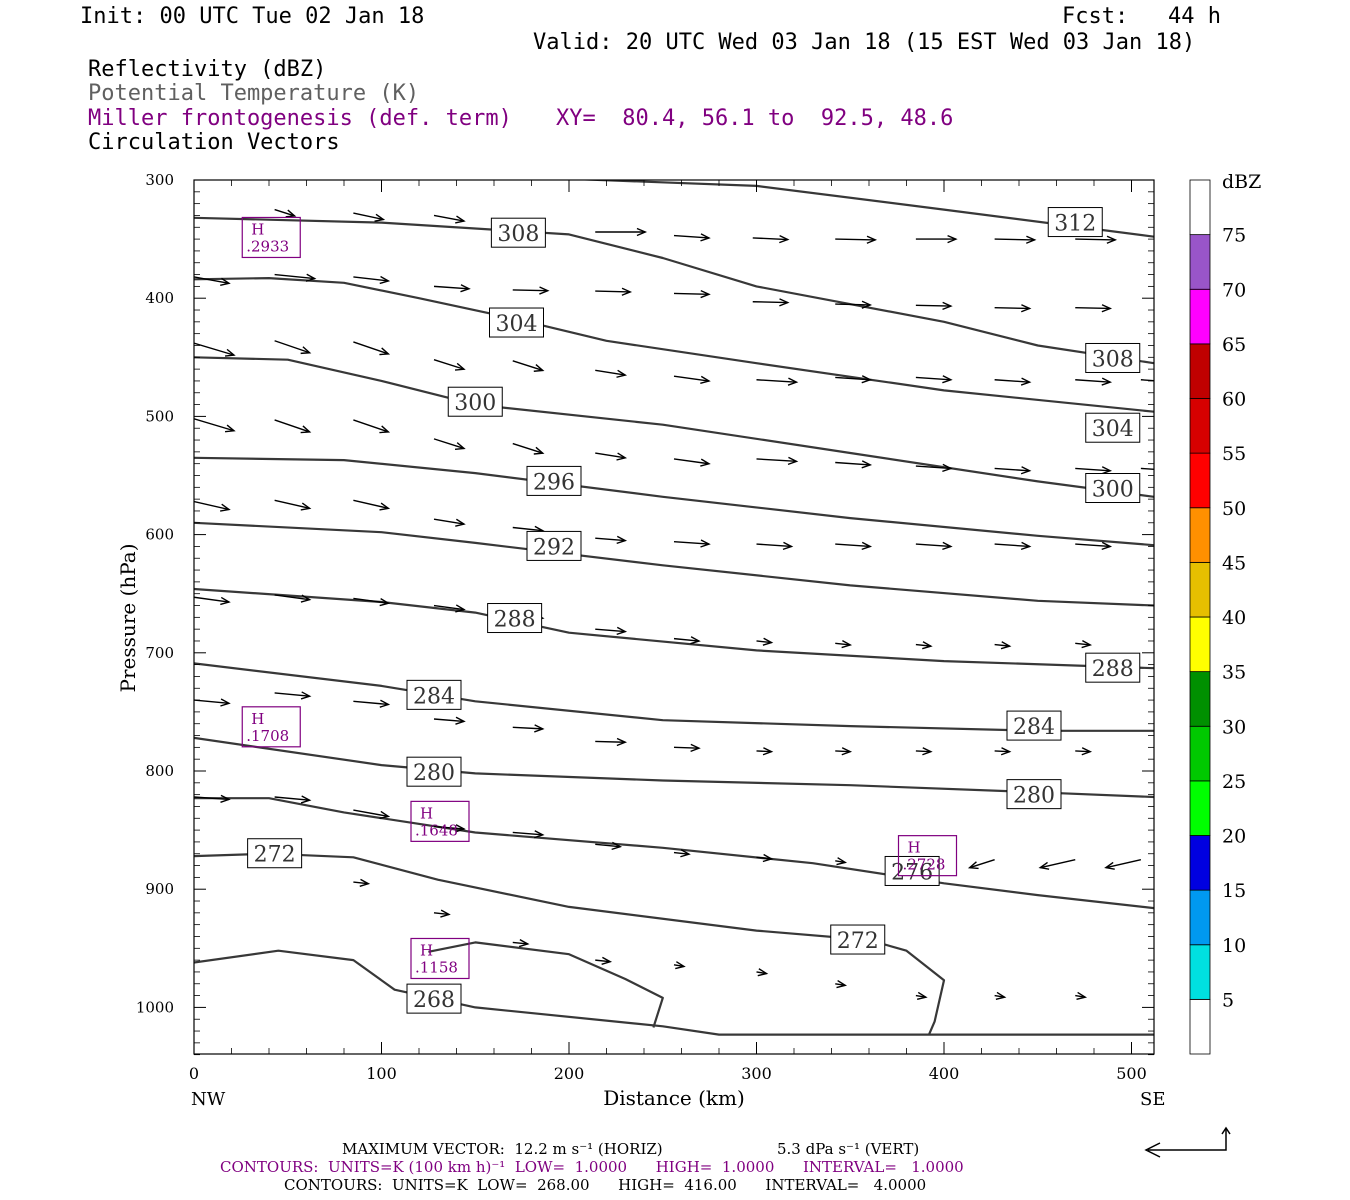  What do you see at coordinates (159, 416) in the screenshot?
I see `y-tick-label: 500` at bounding box center [159, 416].